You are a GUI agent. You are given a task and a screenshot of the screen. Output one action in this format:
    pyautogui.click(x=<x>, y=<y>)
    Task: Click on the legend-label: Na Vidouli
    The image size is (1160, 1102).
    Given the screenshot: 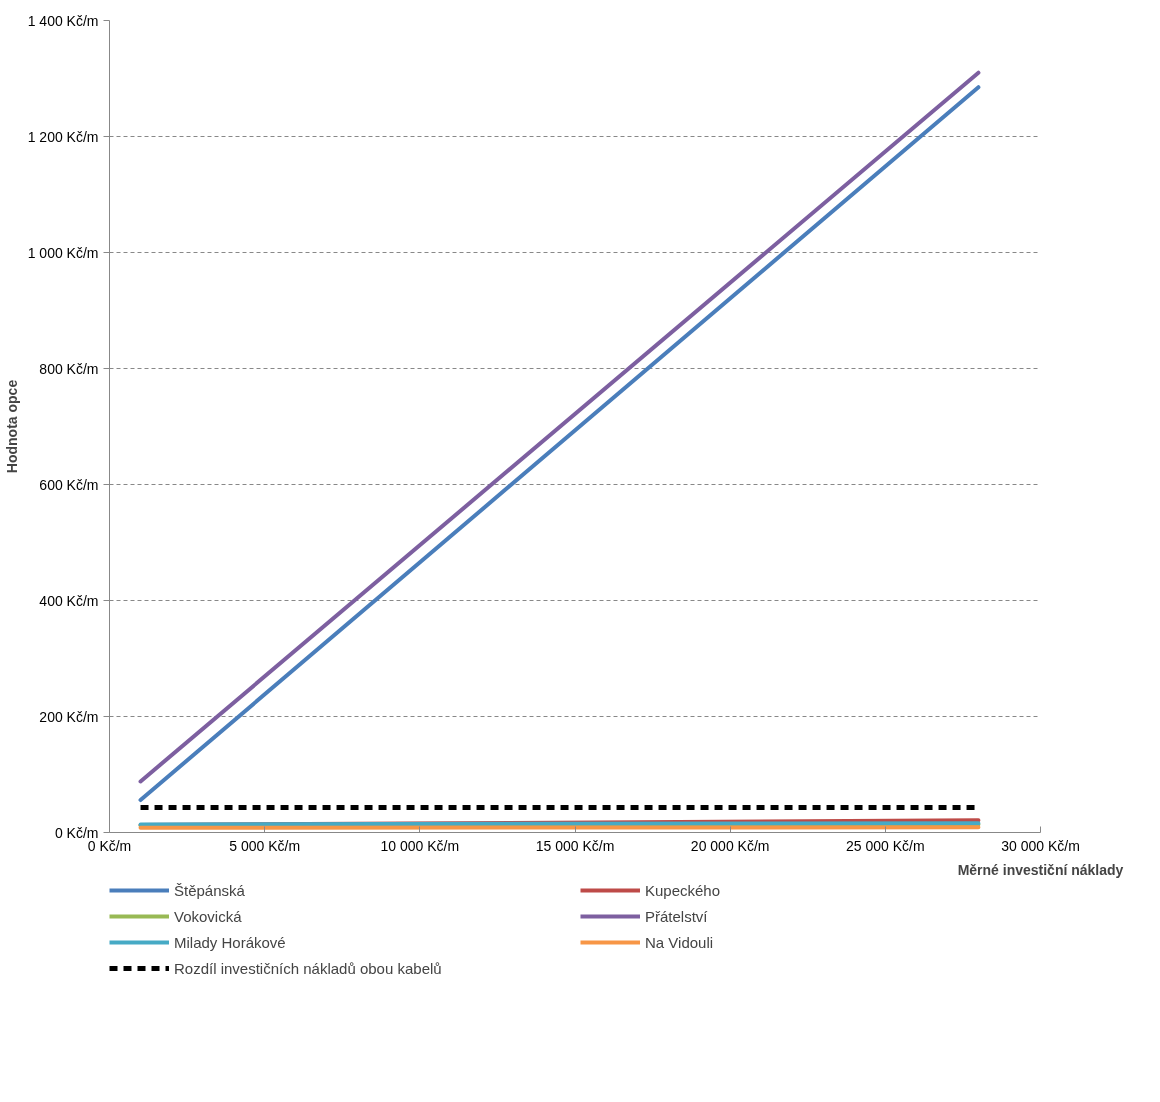 What is the action you would take?
    pyautogui.click(x=680, y=942)
    